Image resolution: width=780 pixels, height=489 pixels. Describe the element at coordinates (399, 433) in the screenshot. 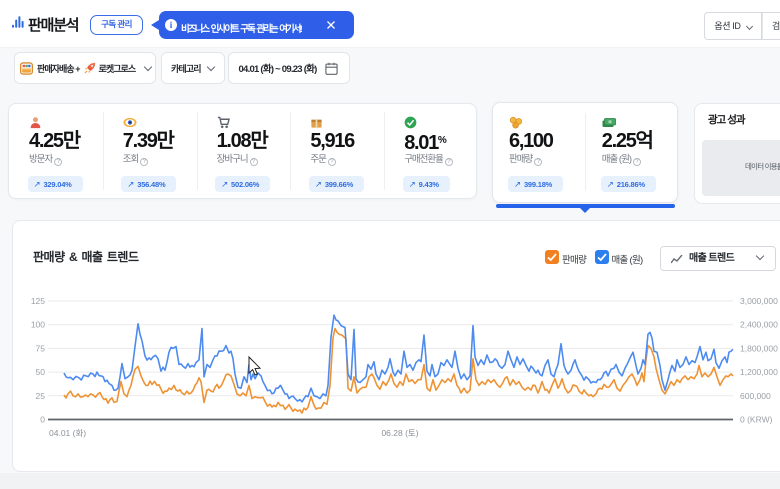

I see `svg-text: 06.28 (토)` at that location.